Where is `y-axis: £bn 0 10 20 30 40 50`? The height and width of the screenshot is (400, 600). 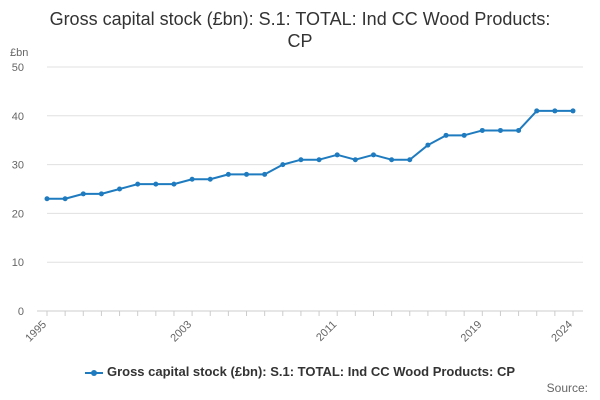
y-axis: £bn 0 10 20 30 40 50 is located at coordinates (19, 182).